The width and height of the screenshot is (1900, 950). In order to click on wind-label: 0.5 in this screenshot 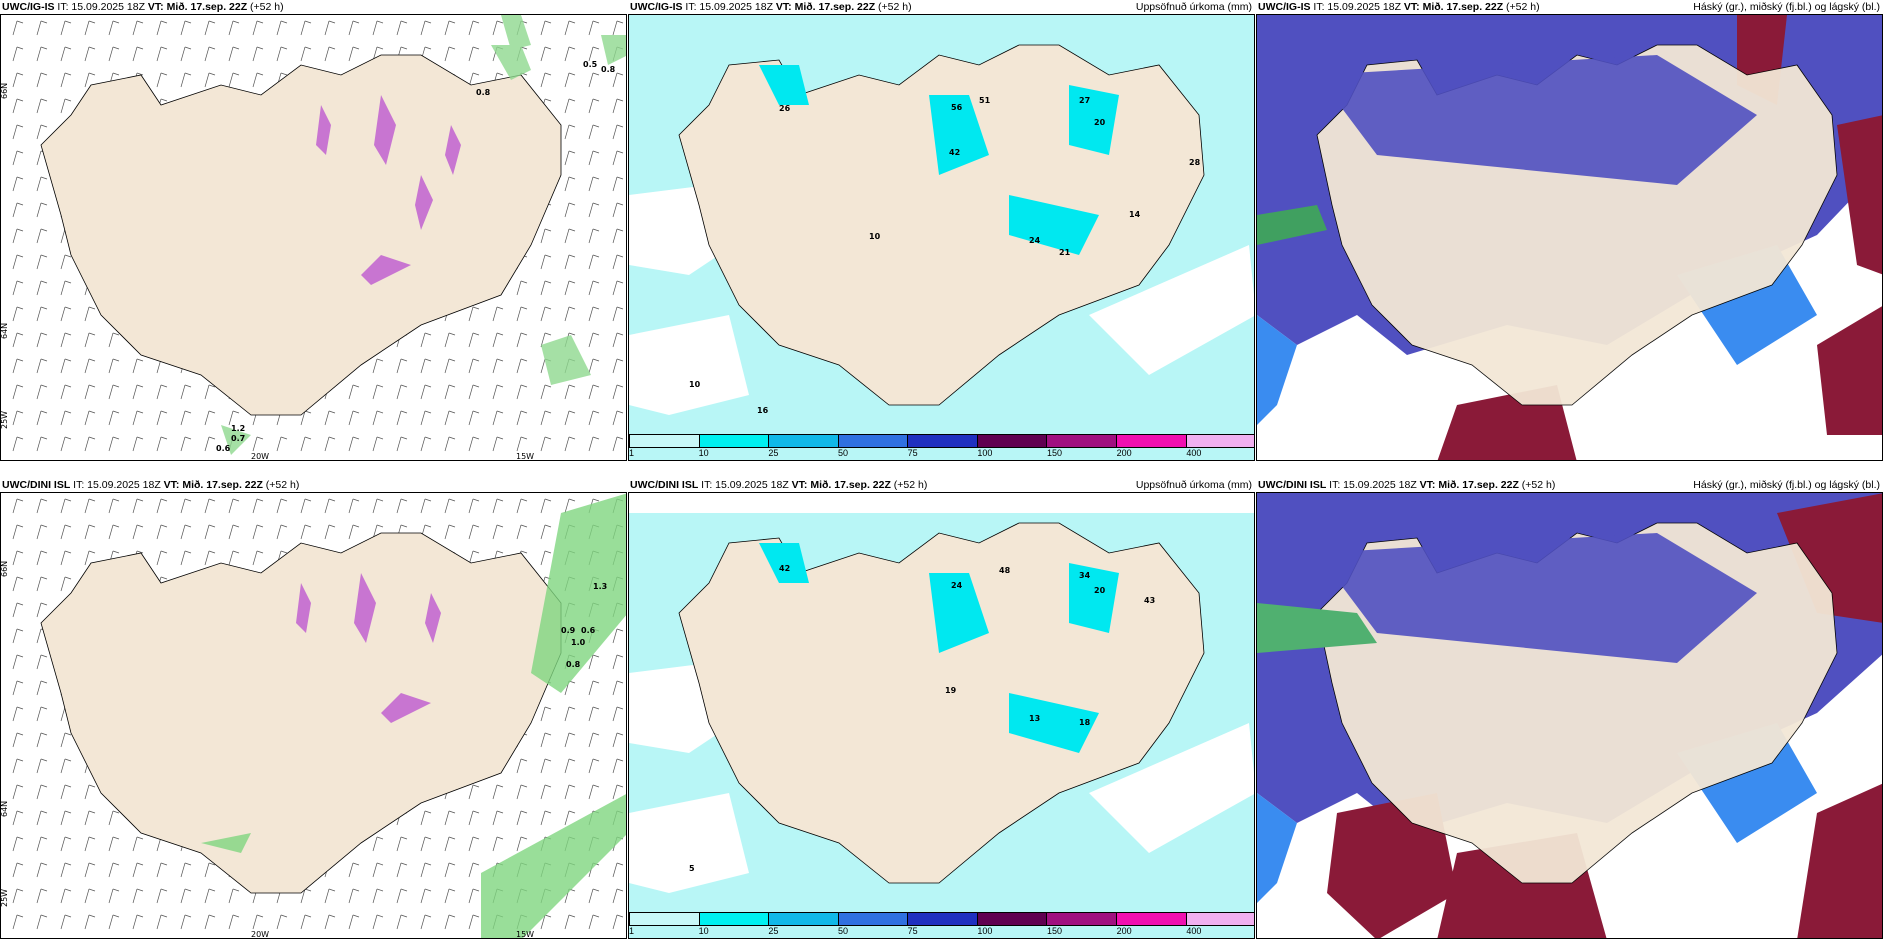, I will do `click(590, 64)`.